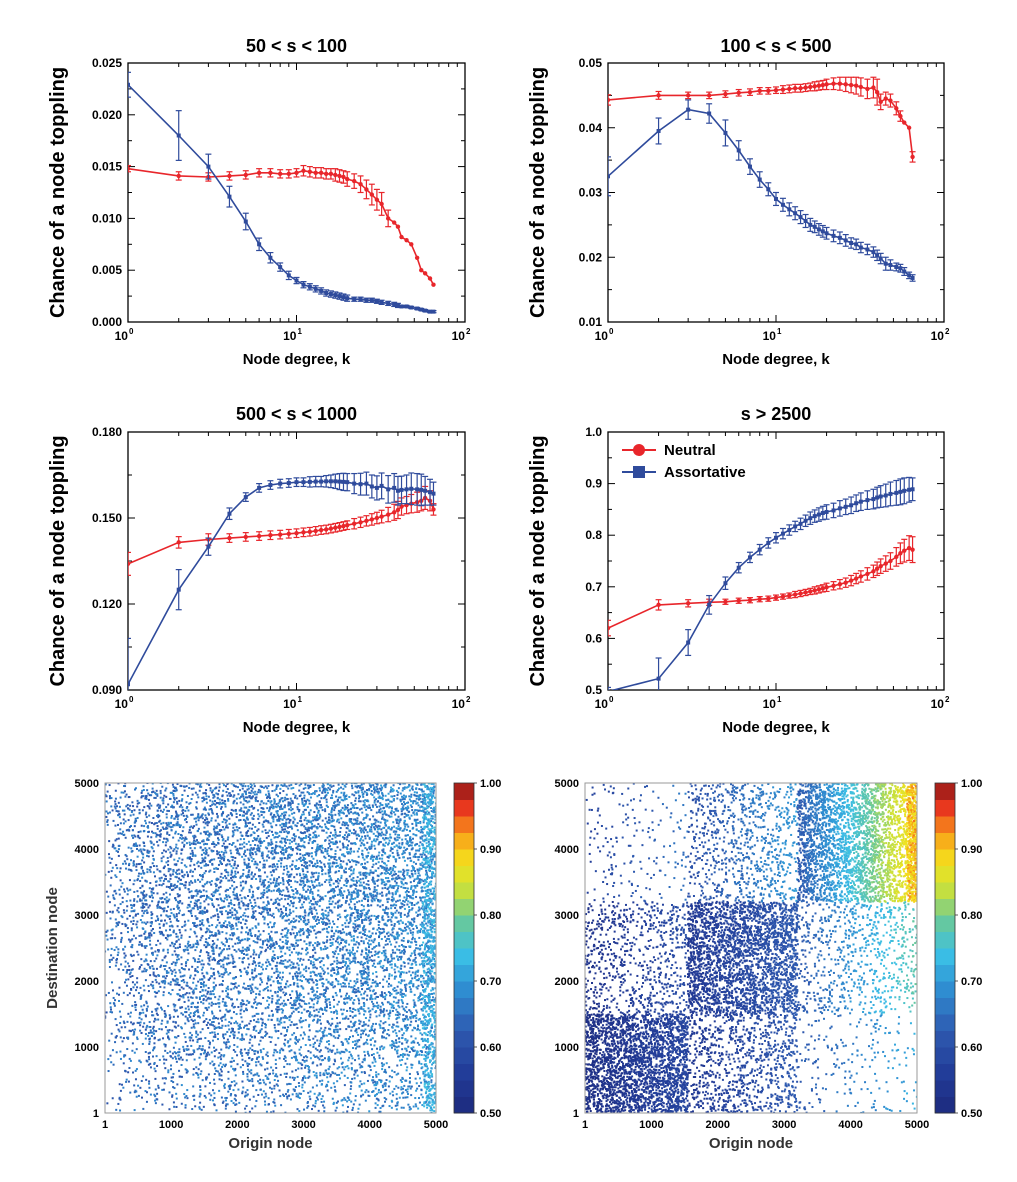 This screenshot has height=1182, width=1017. I want to click on y-tick-label: 0.6, so click(593, 638).